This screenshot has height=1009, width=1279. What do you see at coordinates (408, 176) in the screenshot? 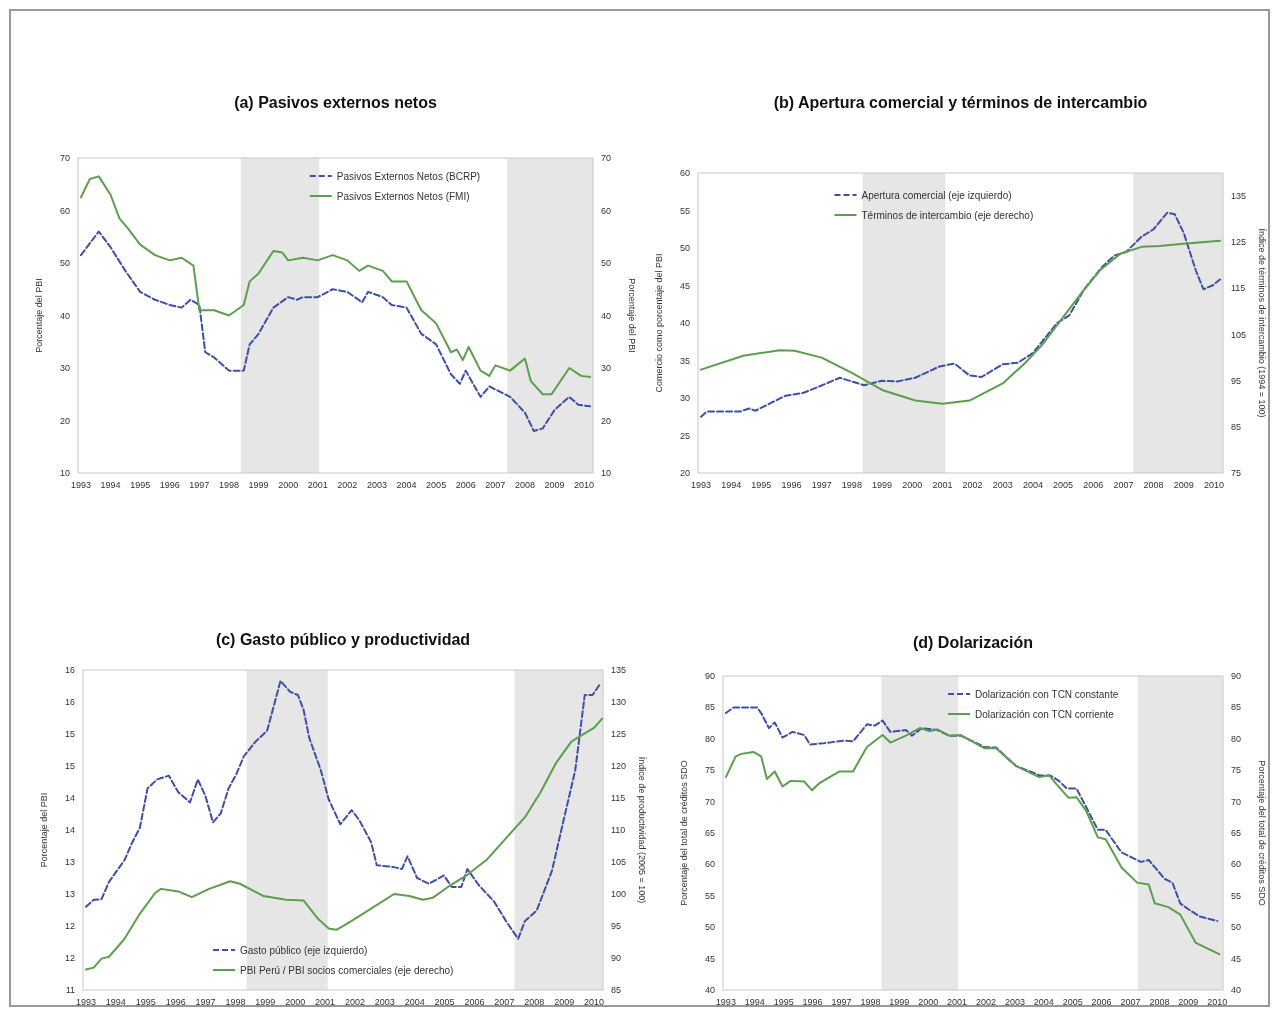
I see `legend-label: Pasivos Externos Netos (BCRP)` at bounding box center [408, 176].